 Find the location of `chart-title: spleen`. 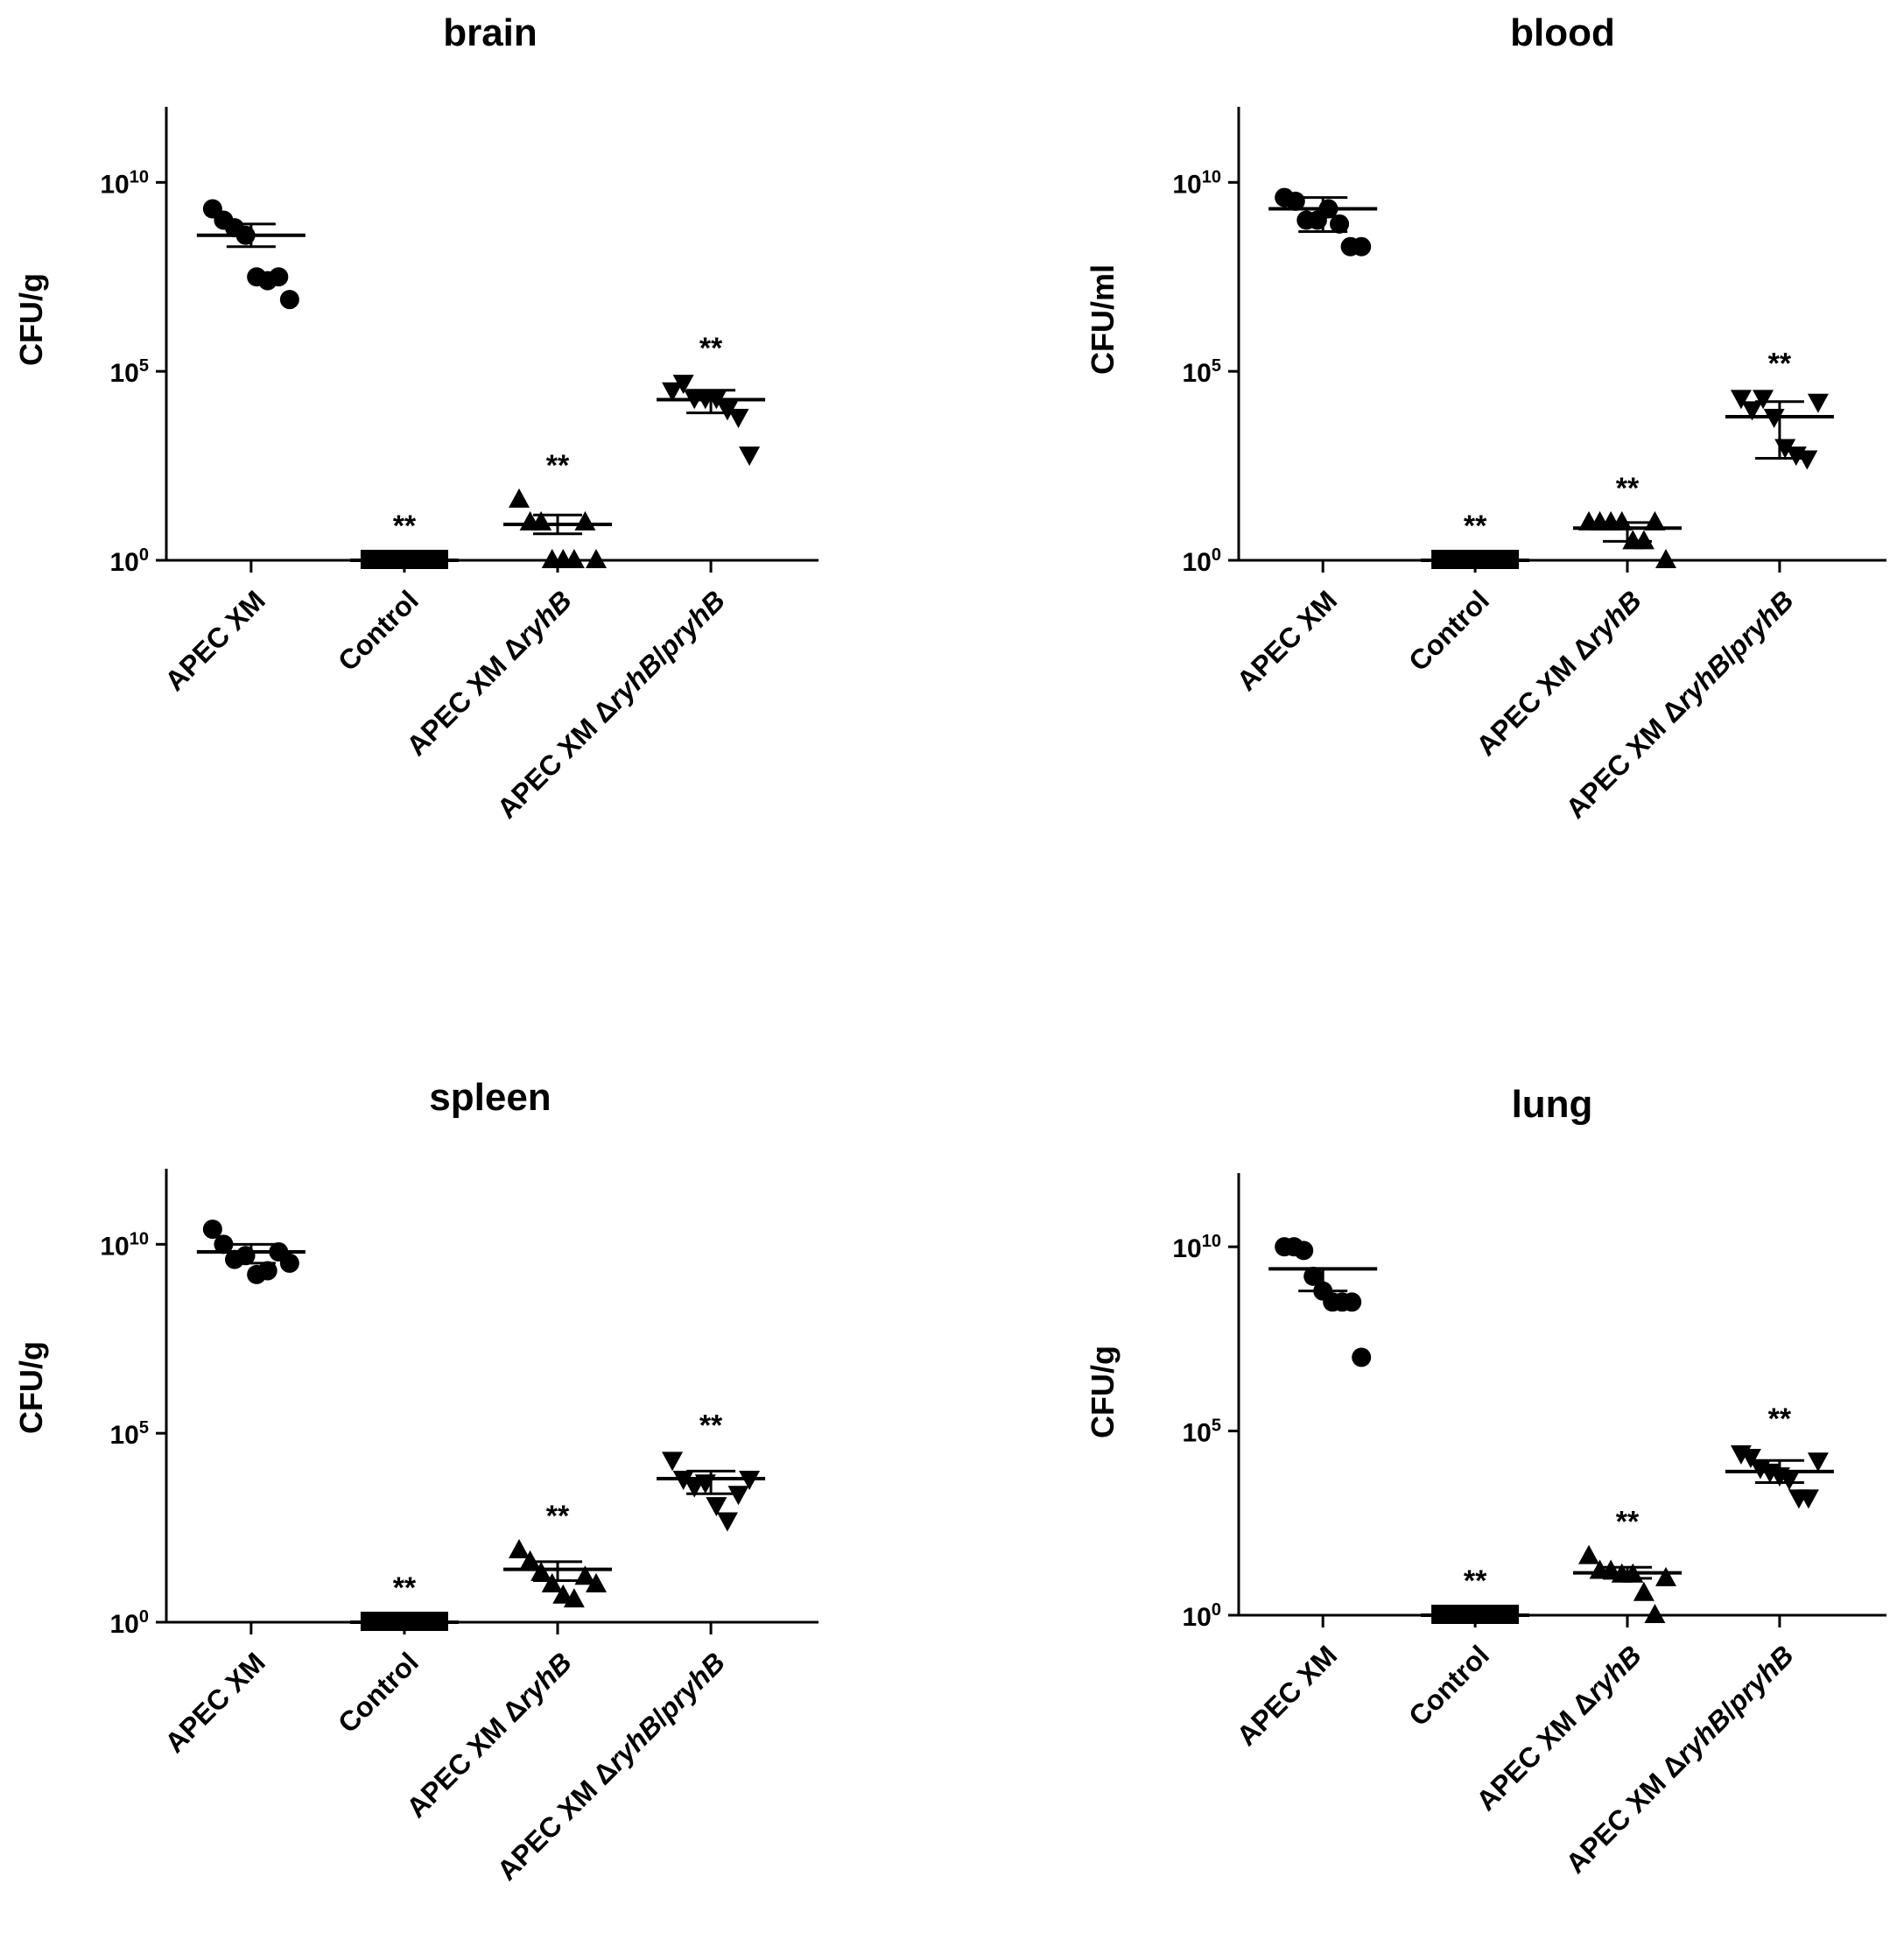

chart-title: spleen is located at coordinates (490, 1098).